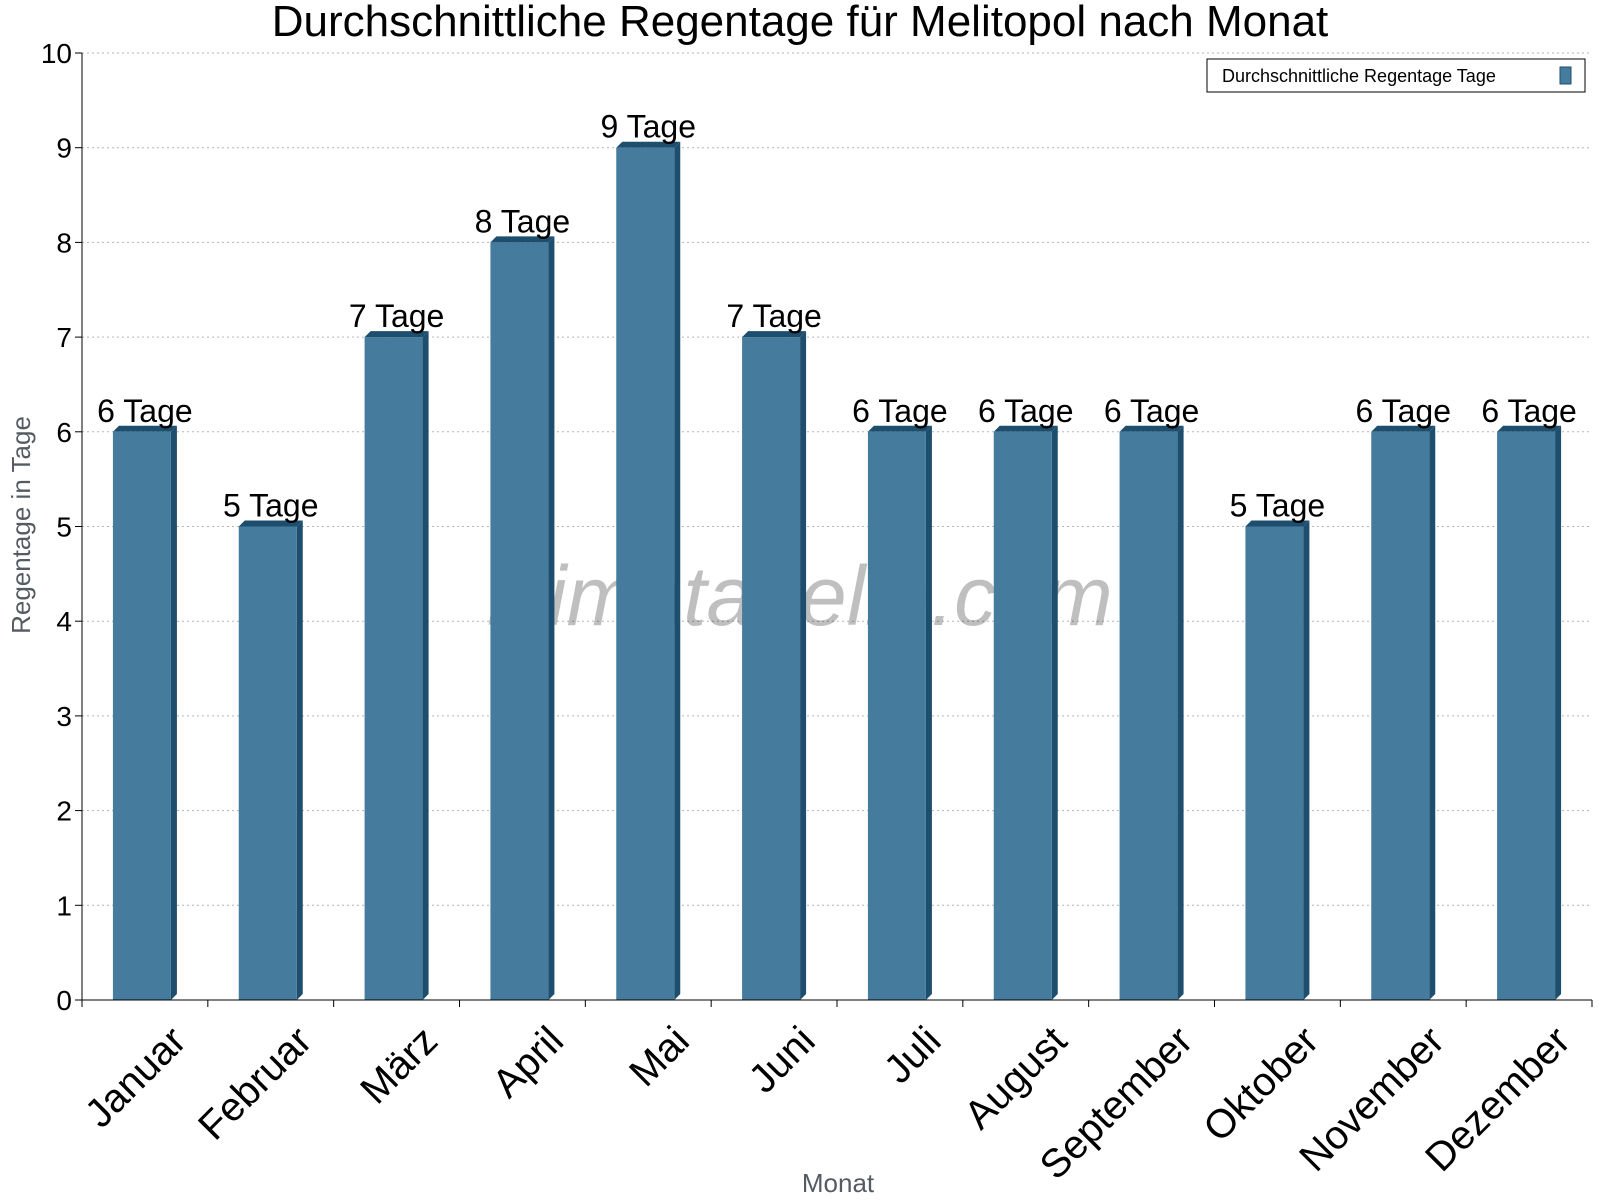 The height and width of the screenshot is (1200, 1600). Describe the element at coordinates (838, 1183) in the screenshot. I see `x-axis-label: Monat` at that location.